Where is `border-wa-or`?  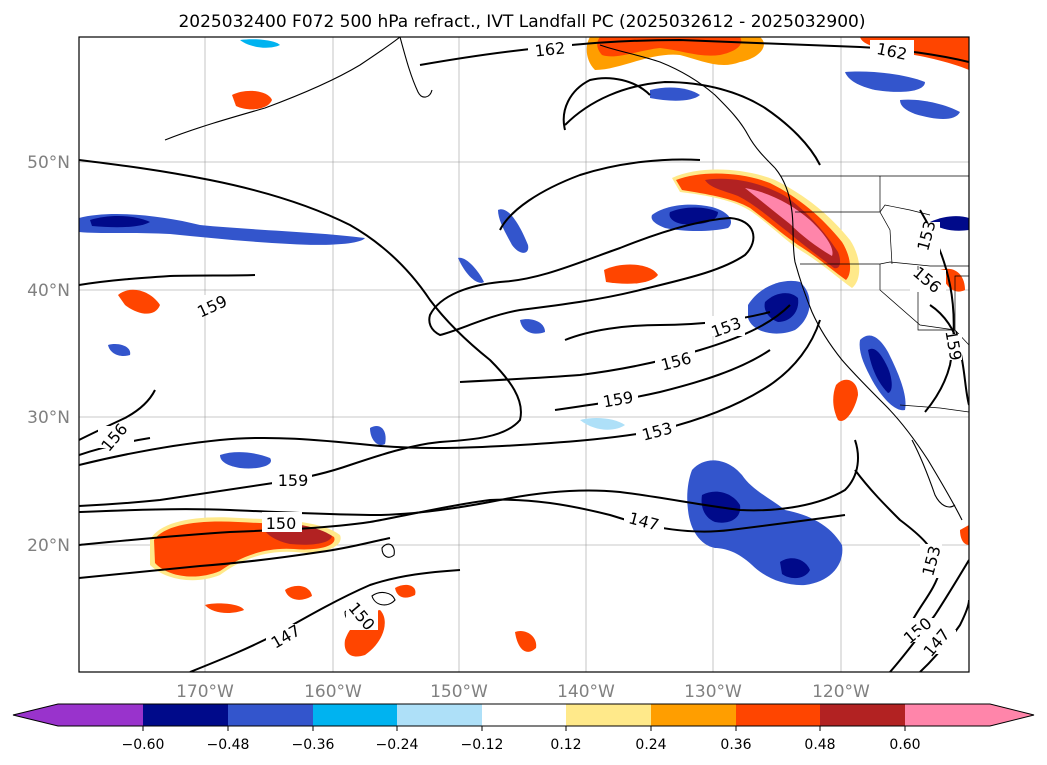
border-wa-or is located at coordinates (863, 210).